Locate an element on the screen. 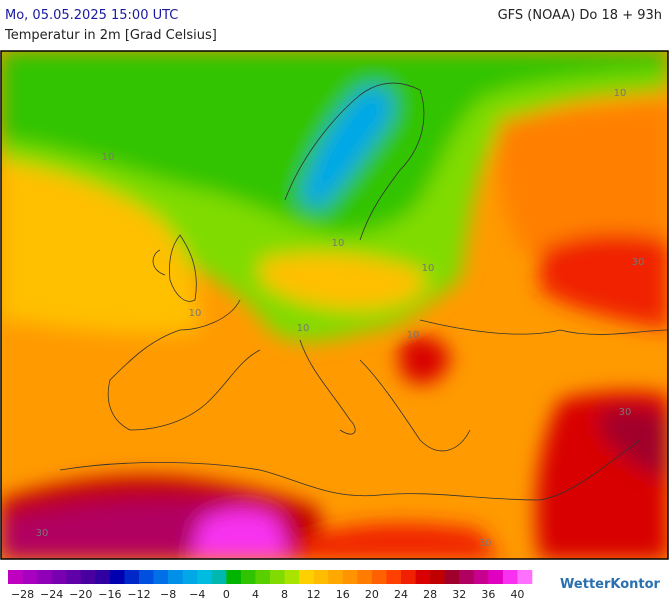 This screenshot has width=669, height=604. parameter: Temperatur in 2m [Grad Celsius] is located at coordinates (110, 35).